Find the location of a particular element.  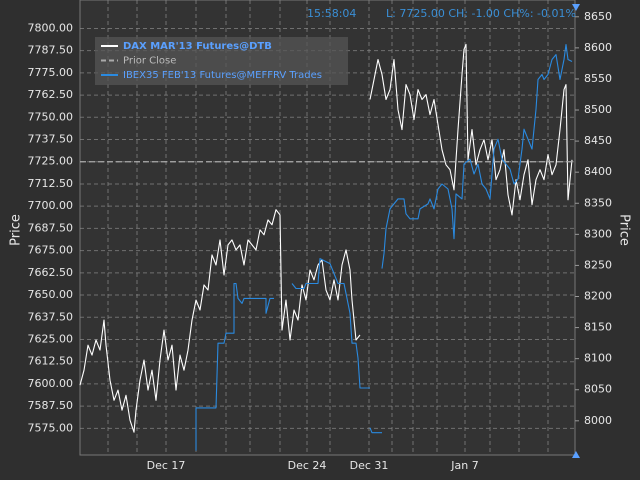

y-tick-label: 7787.50 is located at coordinates (51, 50).